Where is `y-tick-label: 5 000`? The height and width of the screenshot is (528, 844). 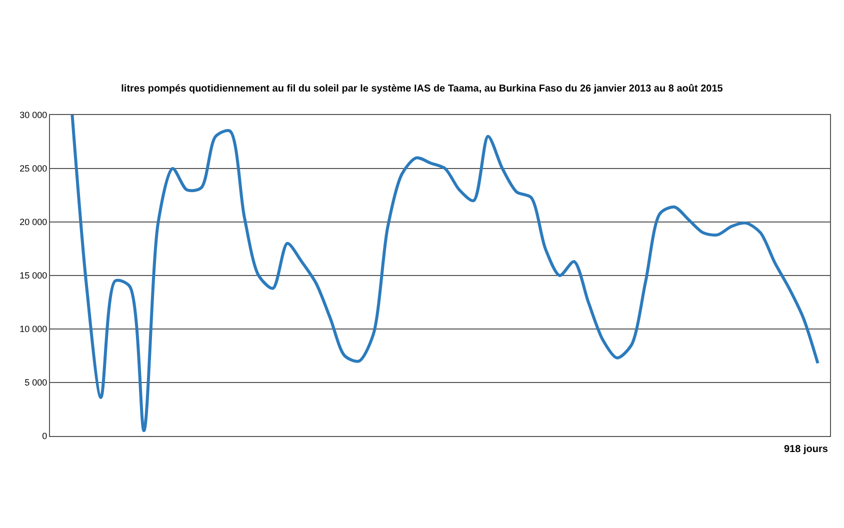
y-tick-label: 5 000 is located at coordinates (36, 383).